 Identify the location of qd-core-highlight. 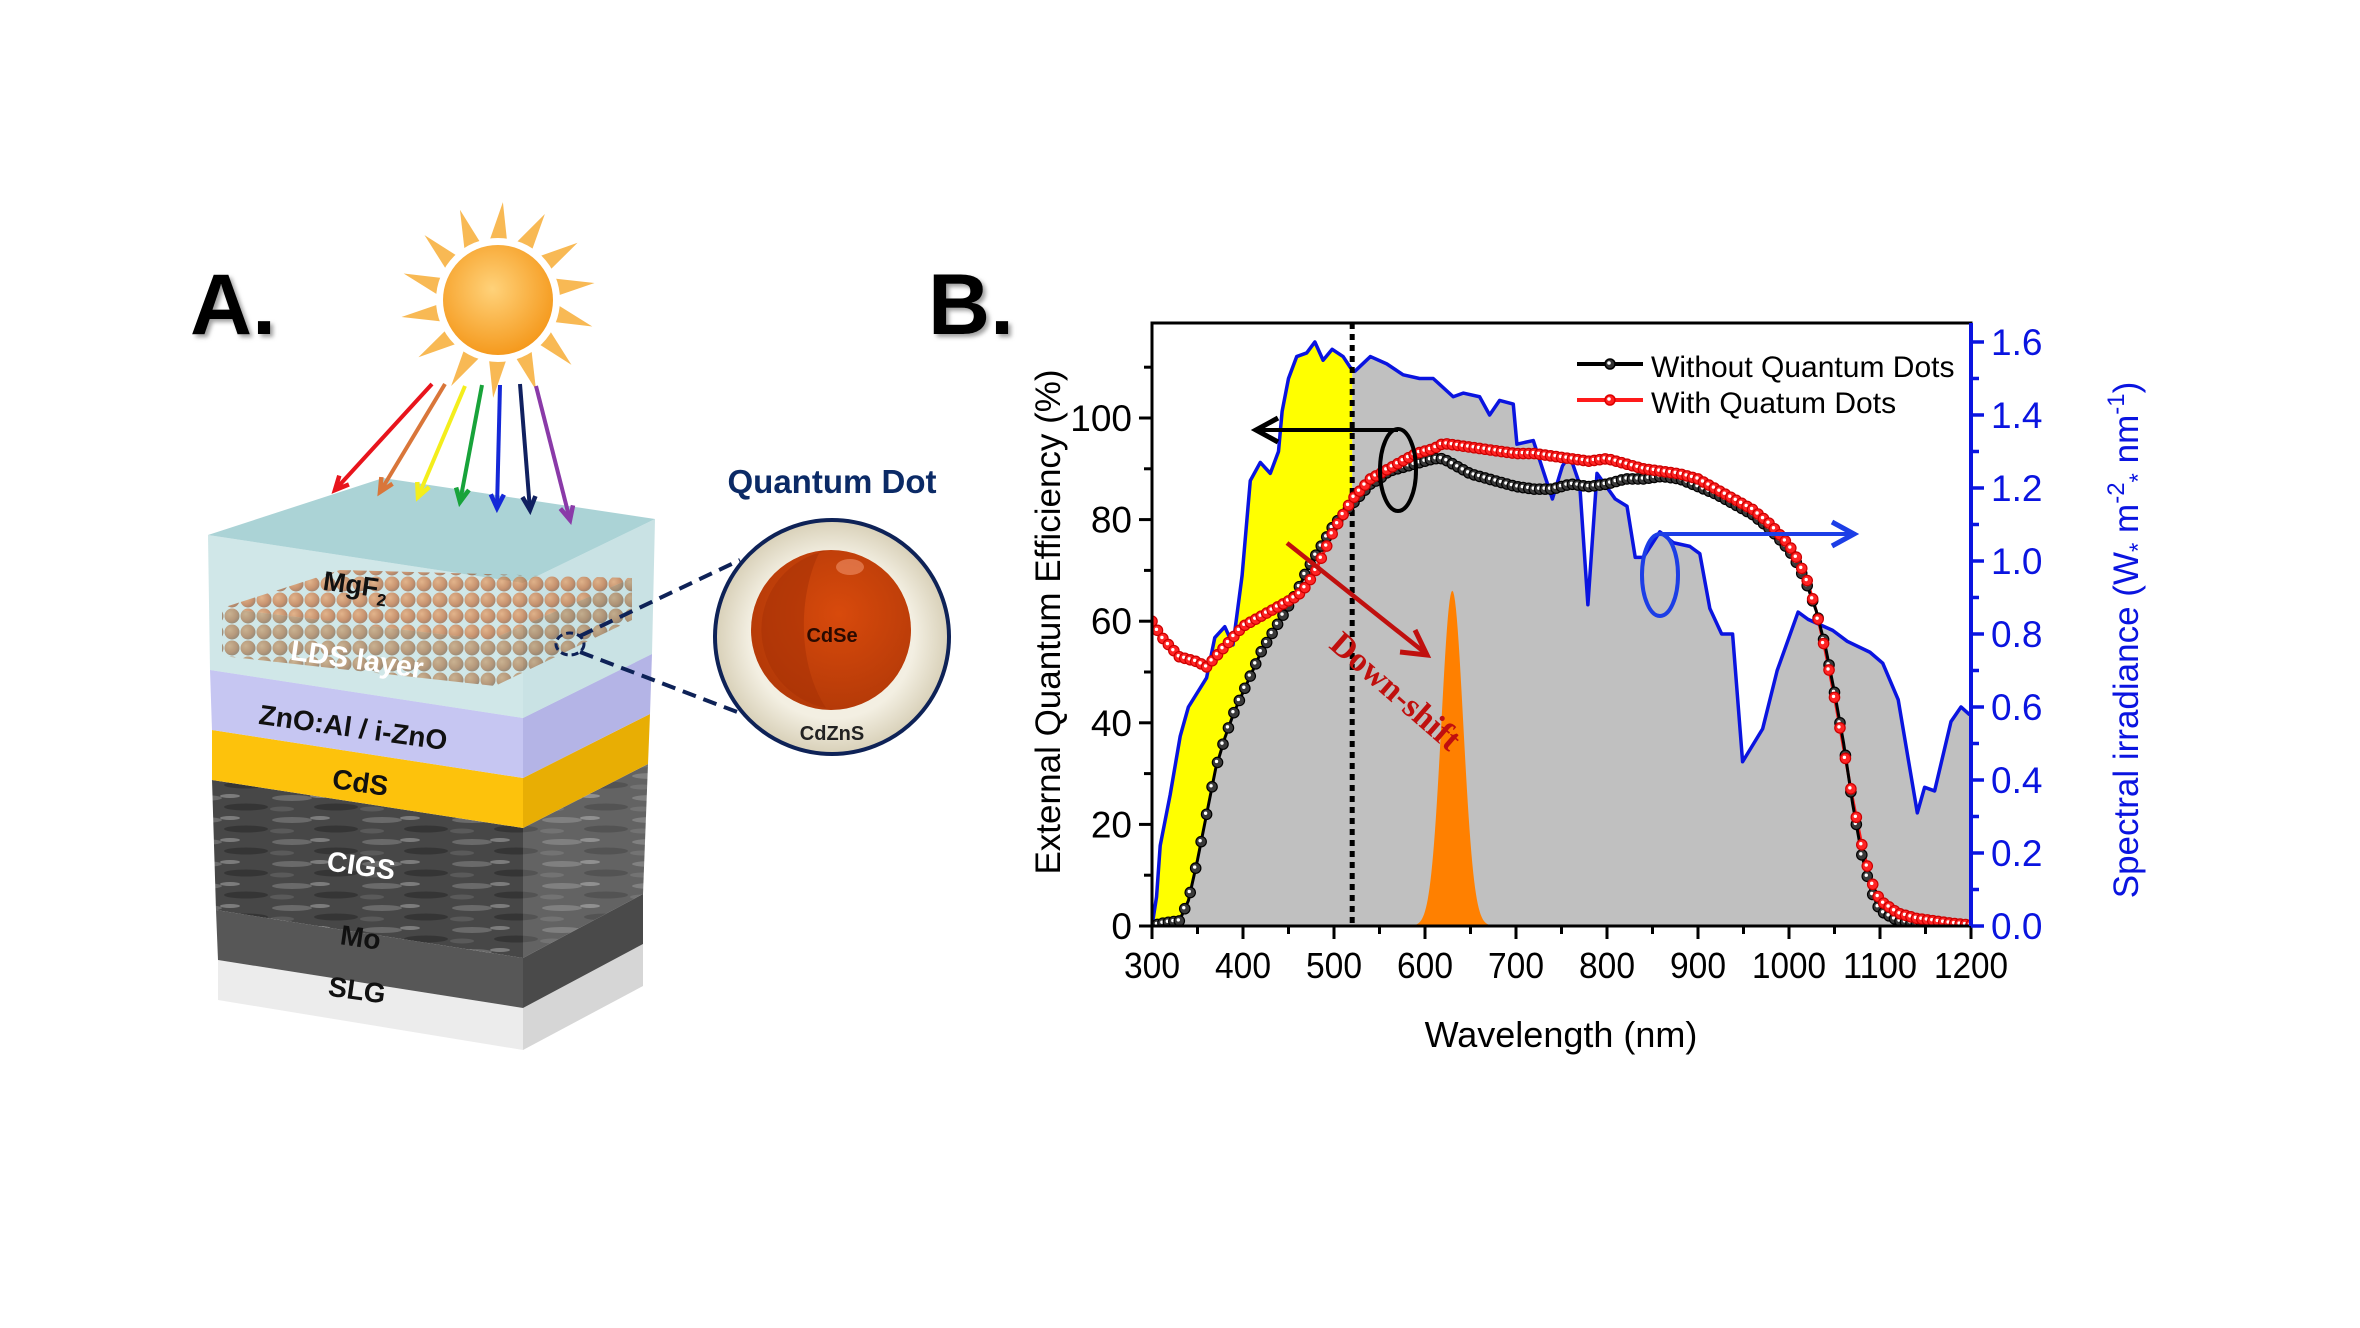
(850, 567).